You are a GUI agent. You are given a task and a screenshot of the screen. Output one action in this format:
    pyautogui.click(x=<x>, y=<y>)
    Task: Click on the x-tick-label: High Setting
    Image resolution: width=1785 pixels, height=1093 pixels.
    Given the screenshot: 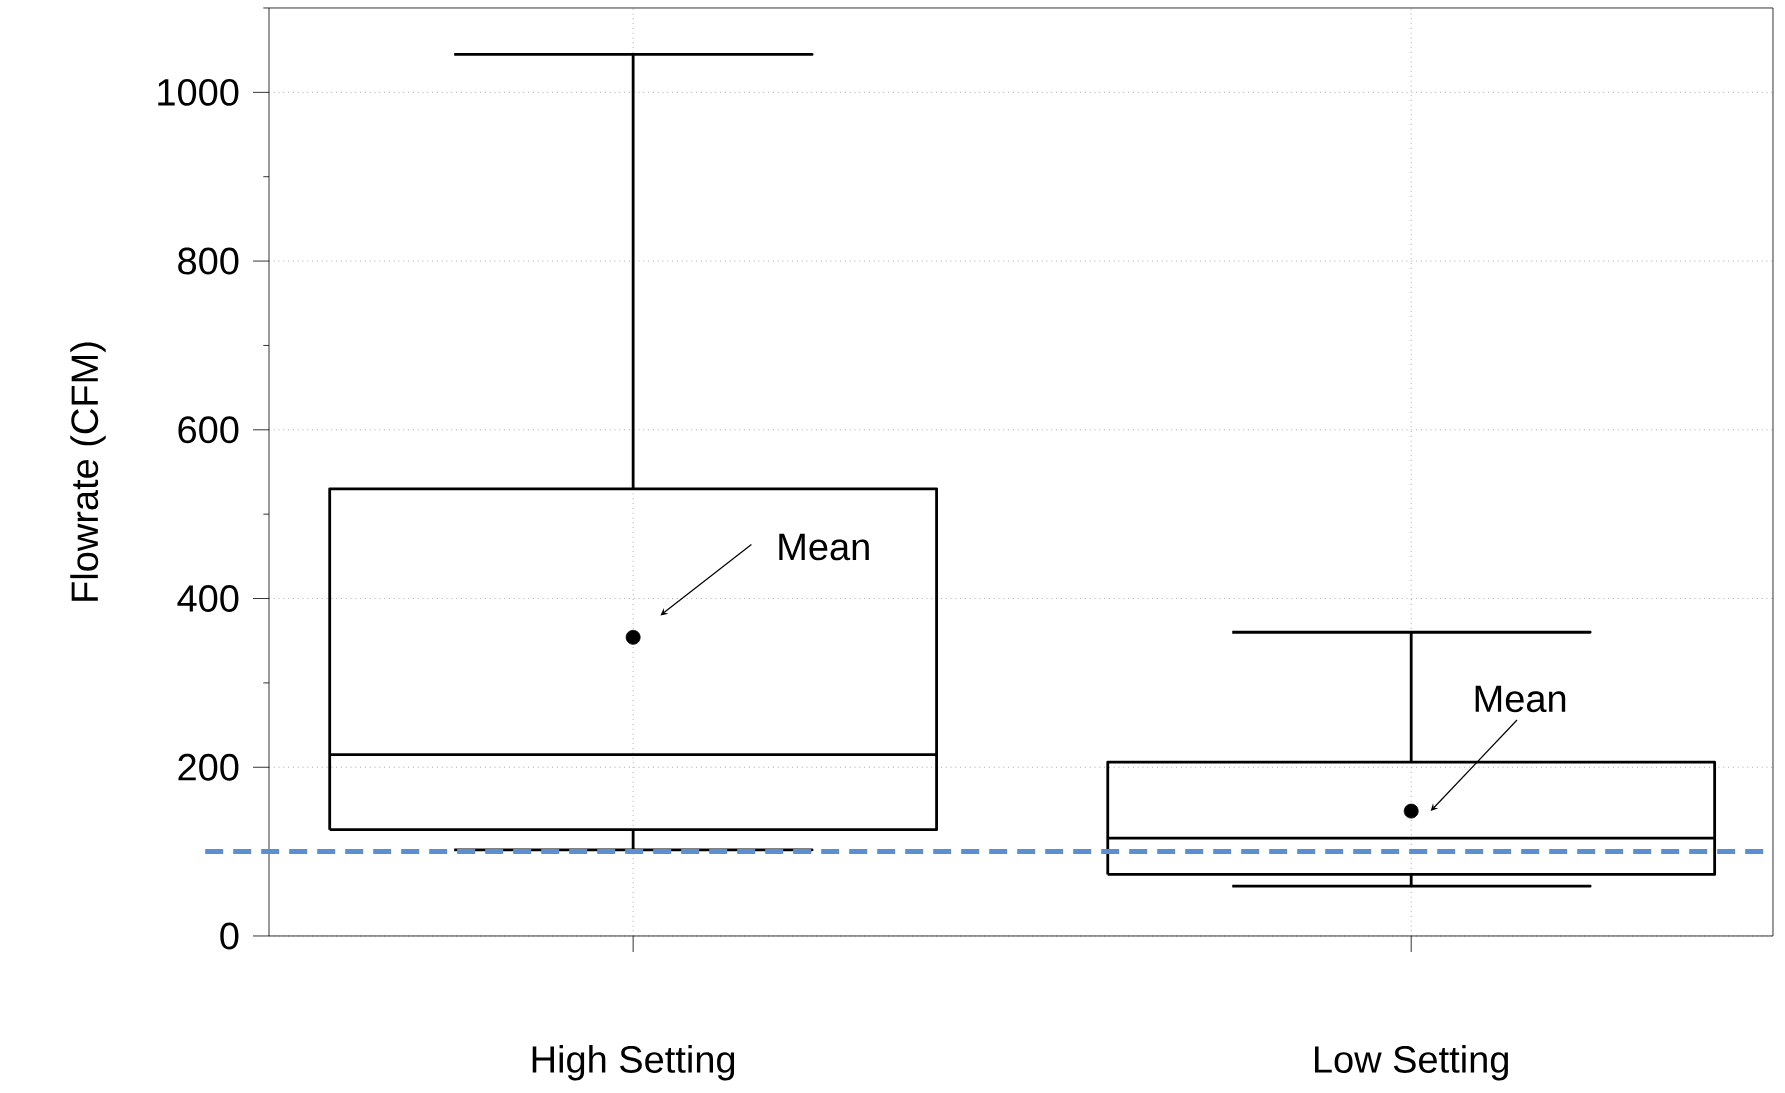 What is the action you would take?
    pyautogui.click(x=633, y=1062)
    